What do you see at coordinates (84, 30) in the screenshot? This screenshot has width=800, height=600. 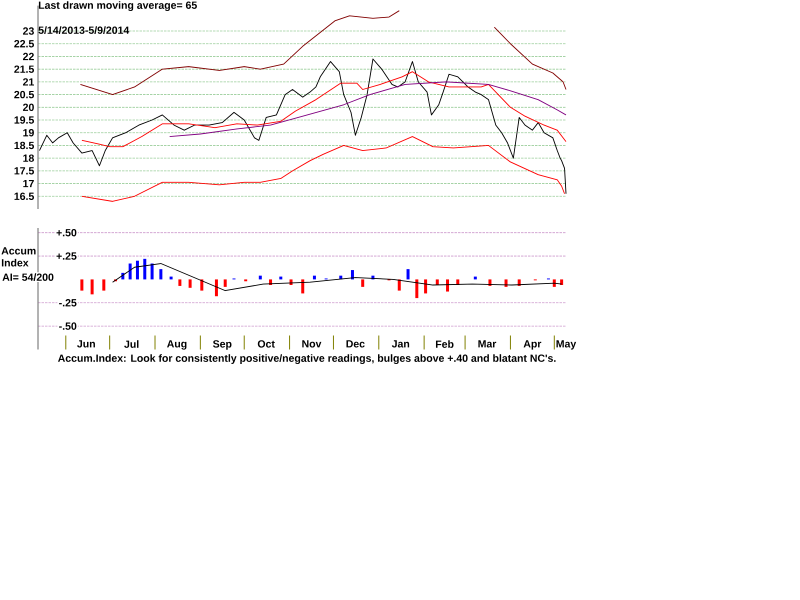 I see `text: 5/14/2013-5/9/2014` at bounding box center [84, 30].